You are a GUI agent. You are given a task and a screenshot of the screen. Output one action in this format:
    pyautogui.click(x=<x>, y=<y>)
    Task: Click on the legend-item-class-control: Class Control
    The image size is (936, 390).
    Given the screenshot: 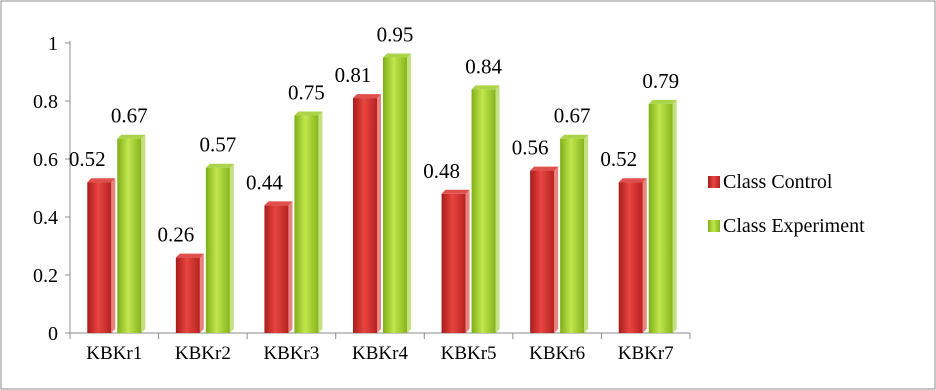 What is the action you would take?
    pyautogui.click(x=770, y=182)
    